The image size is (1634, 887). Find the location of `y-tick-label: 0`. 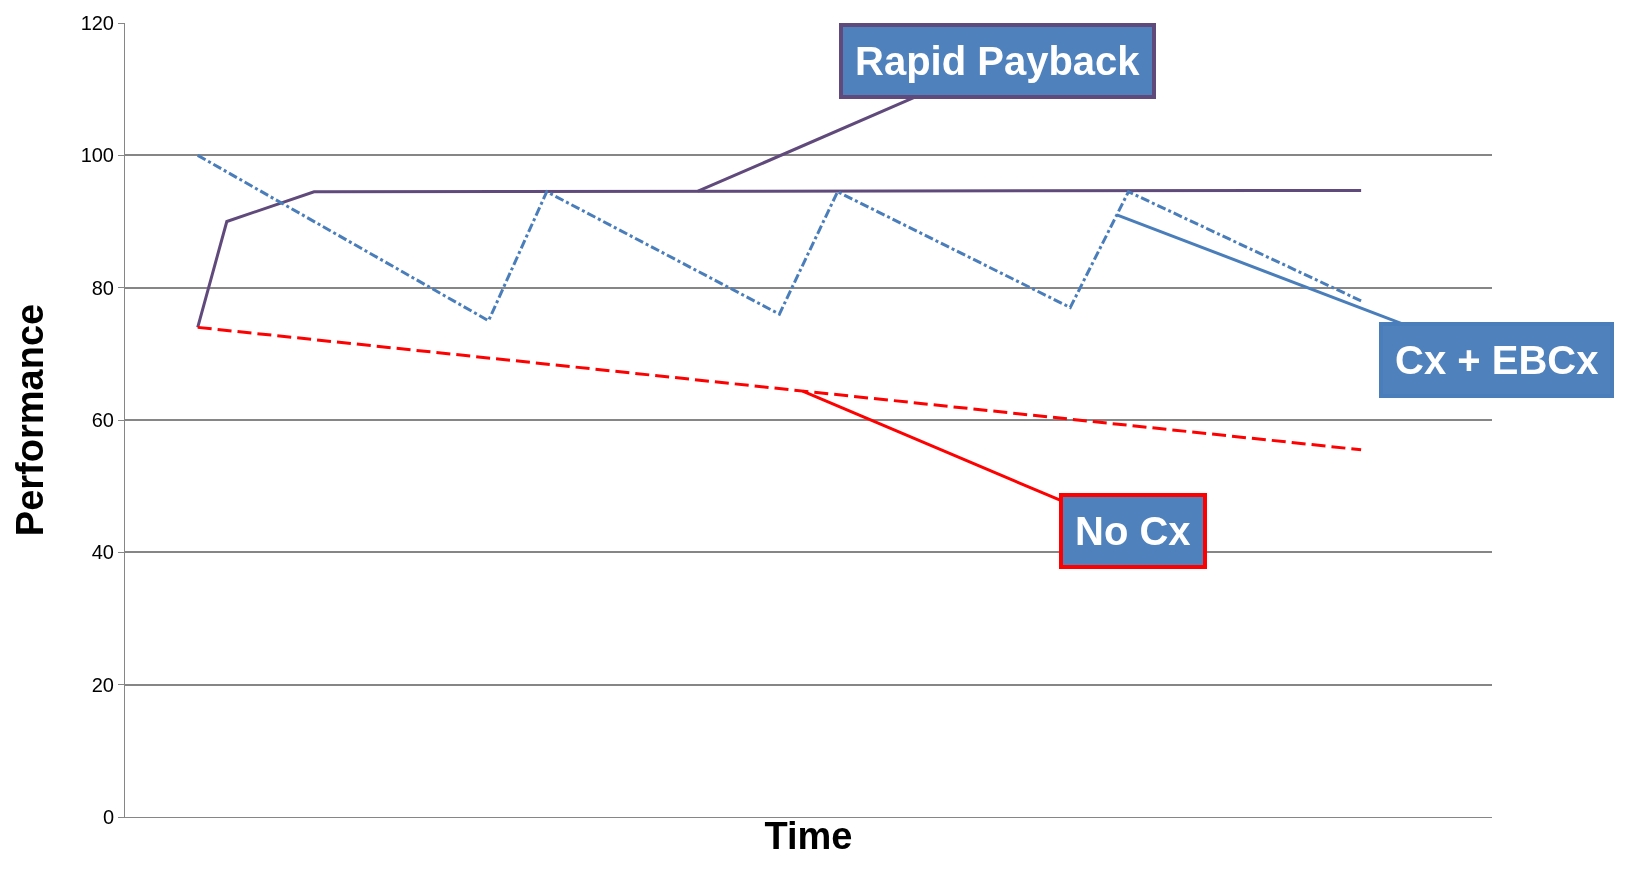

y-tick-label: 0 is located at coordinates (108, 817).